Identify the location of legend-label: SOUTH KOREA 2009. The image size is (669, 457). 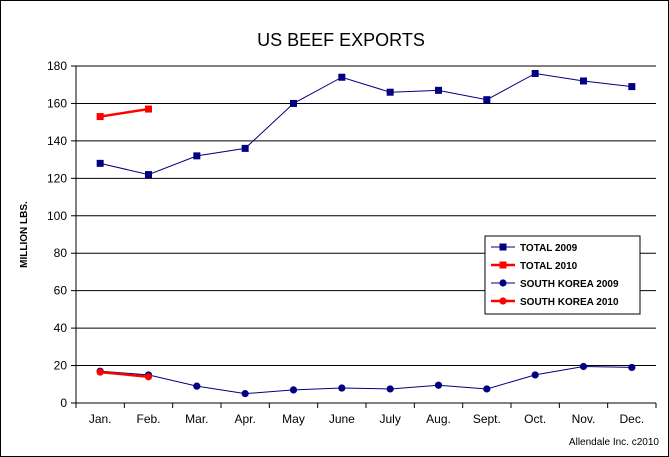
(569, 284).